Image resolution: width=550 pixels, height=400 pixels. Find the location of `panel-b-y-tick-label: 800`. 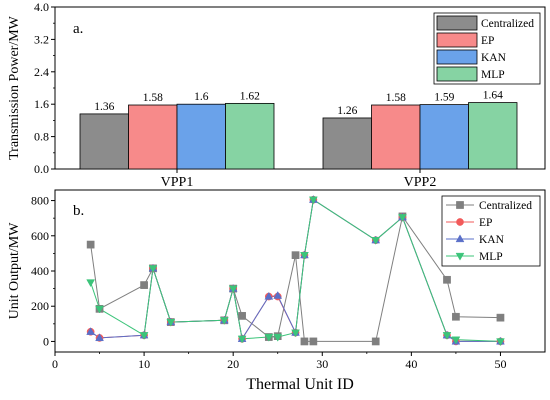

panel-b-y-tick-label: 800 is located at coordinates (40, 201).